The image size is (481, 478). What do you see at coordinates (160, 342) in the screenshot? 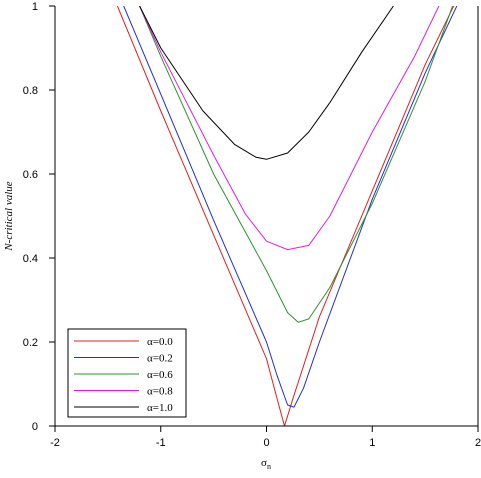
I see `legend-label-0: α=0.0` at bounding box center [160, 342].